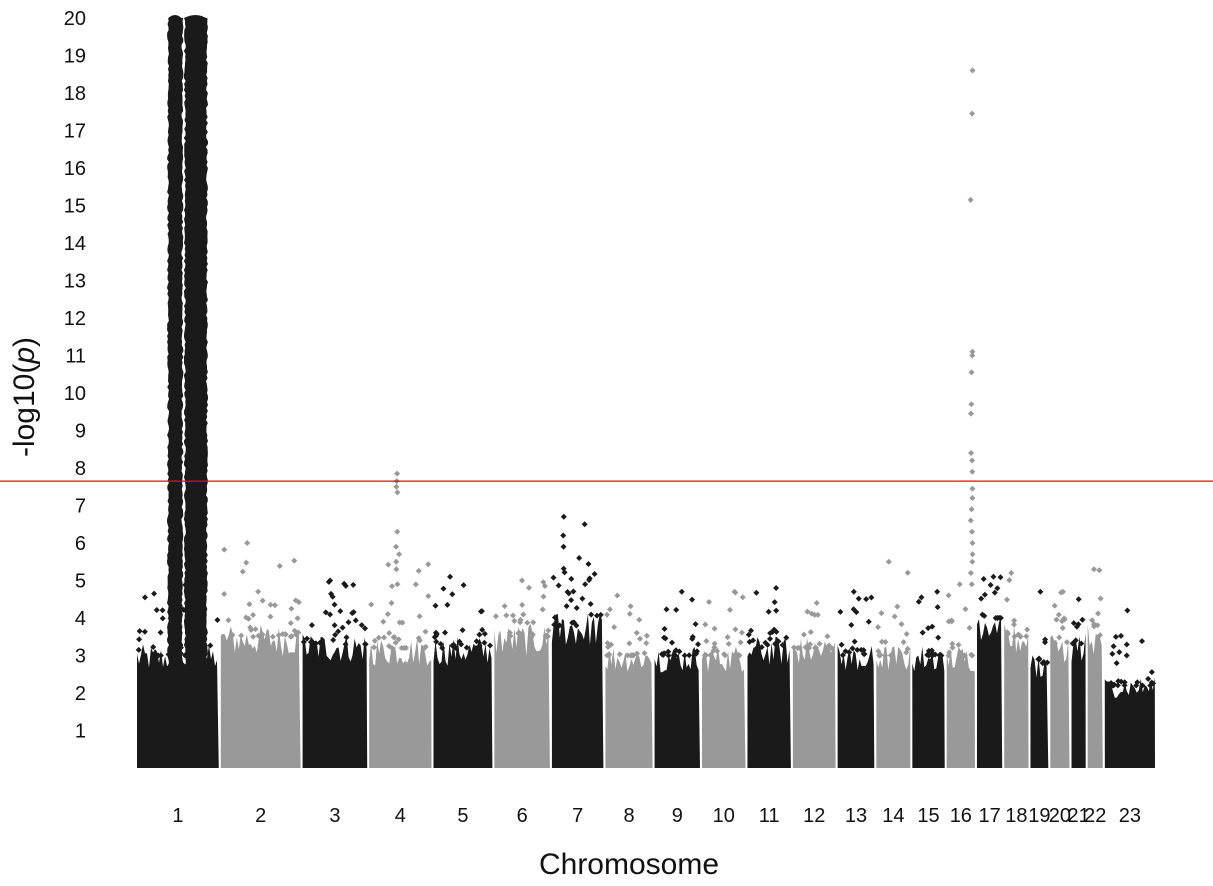 This screenshot has height=886, width=1213. Describe the element at coordinates (260, 816) in the screenshot. I see `x-tick-label: 2` at that location.